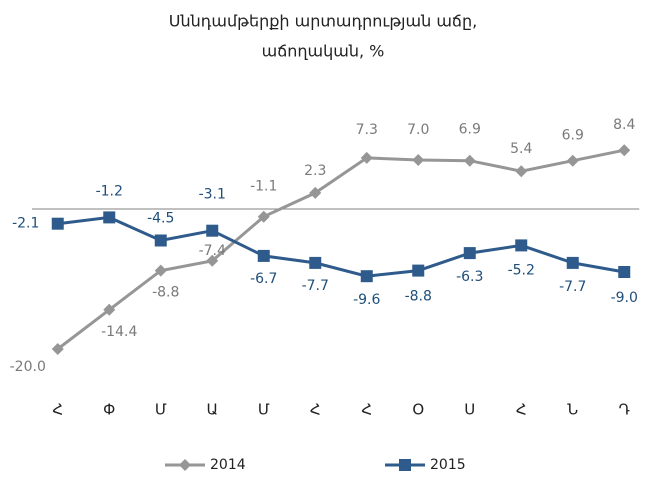  I want to click on data-label: 8.4, so click(624, 125).